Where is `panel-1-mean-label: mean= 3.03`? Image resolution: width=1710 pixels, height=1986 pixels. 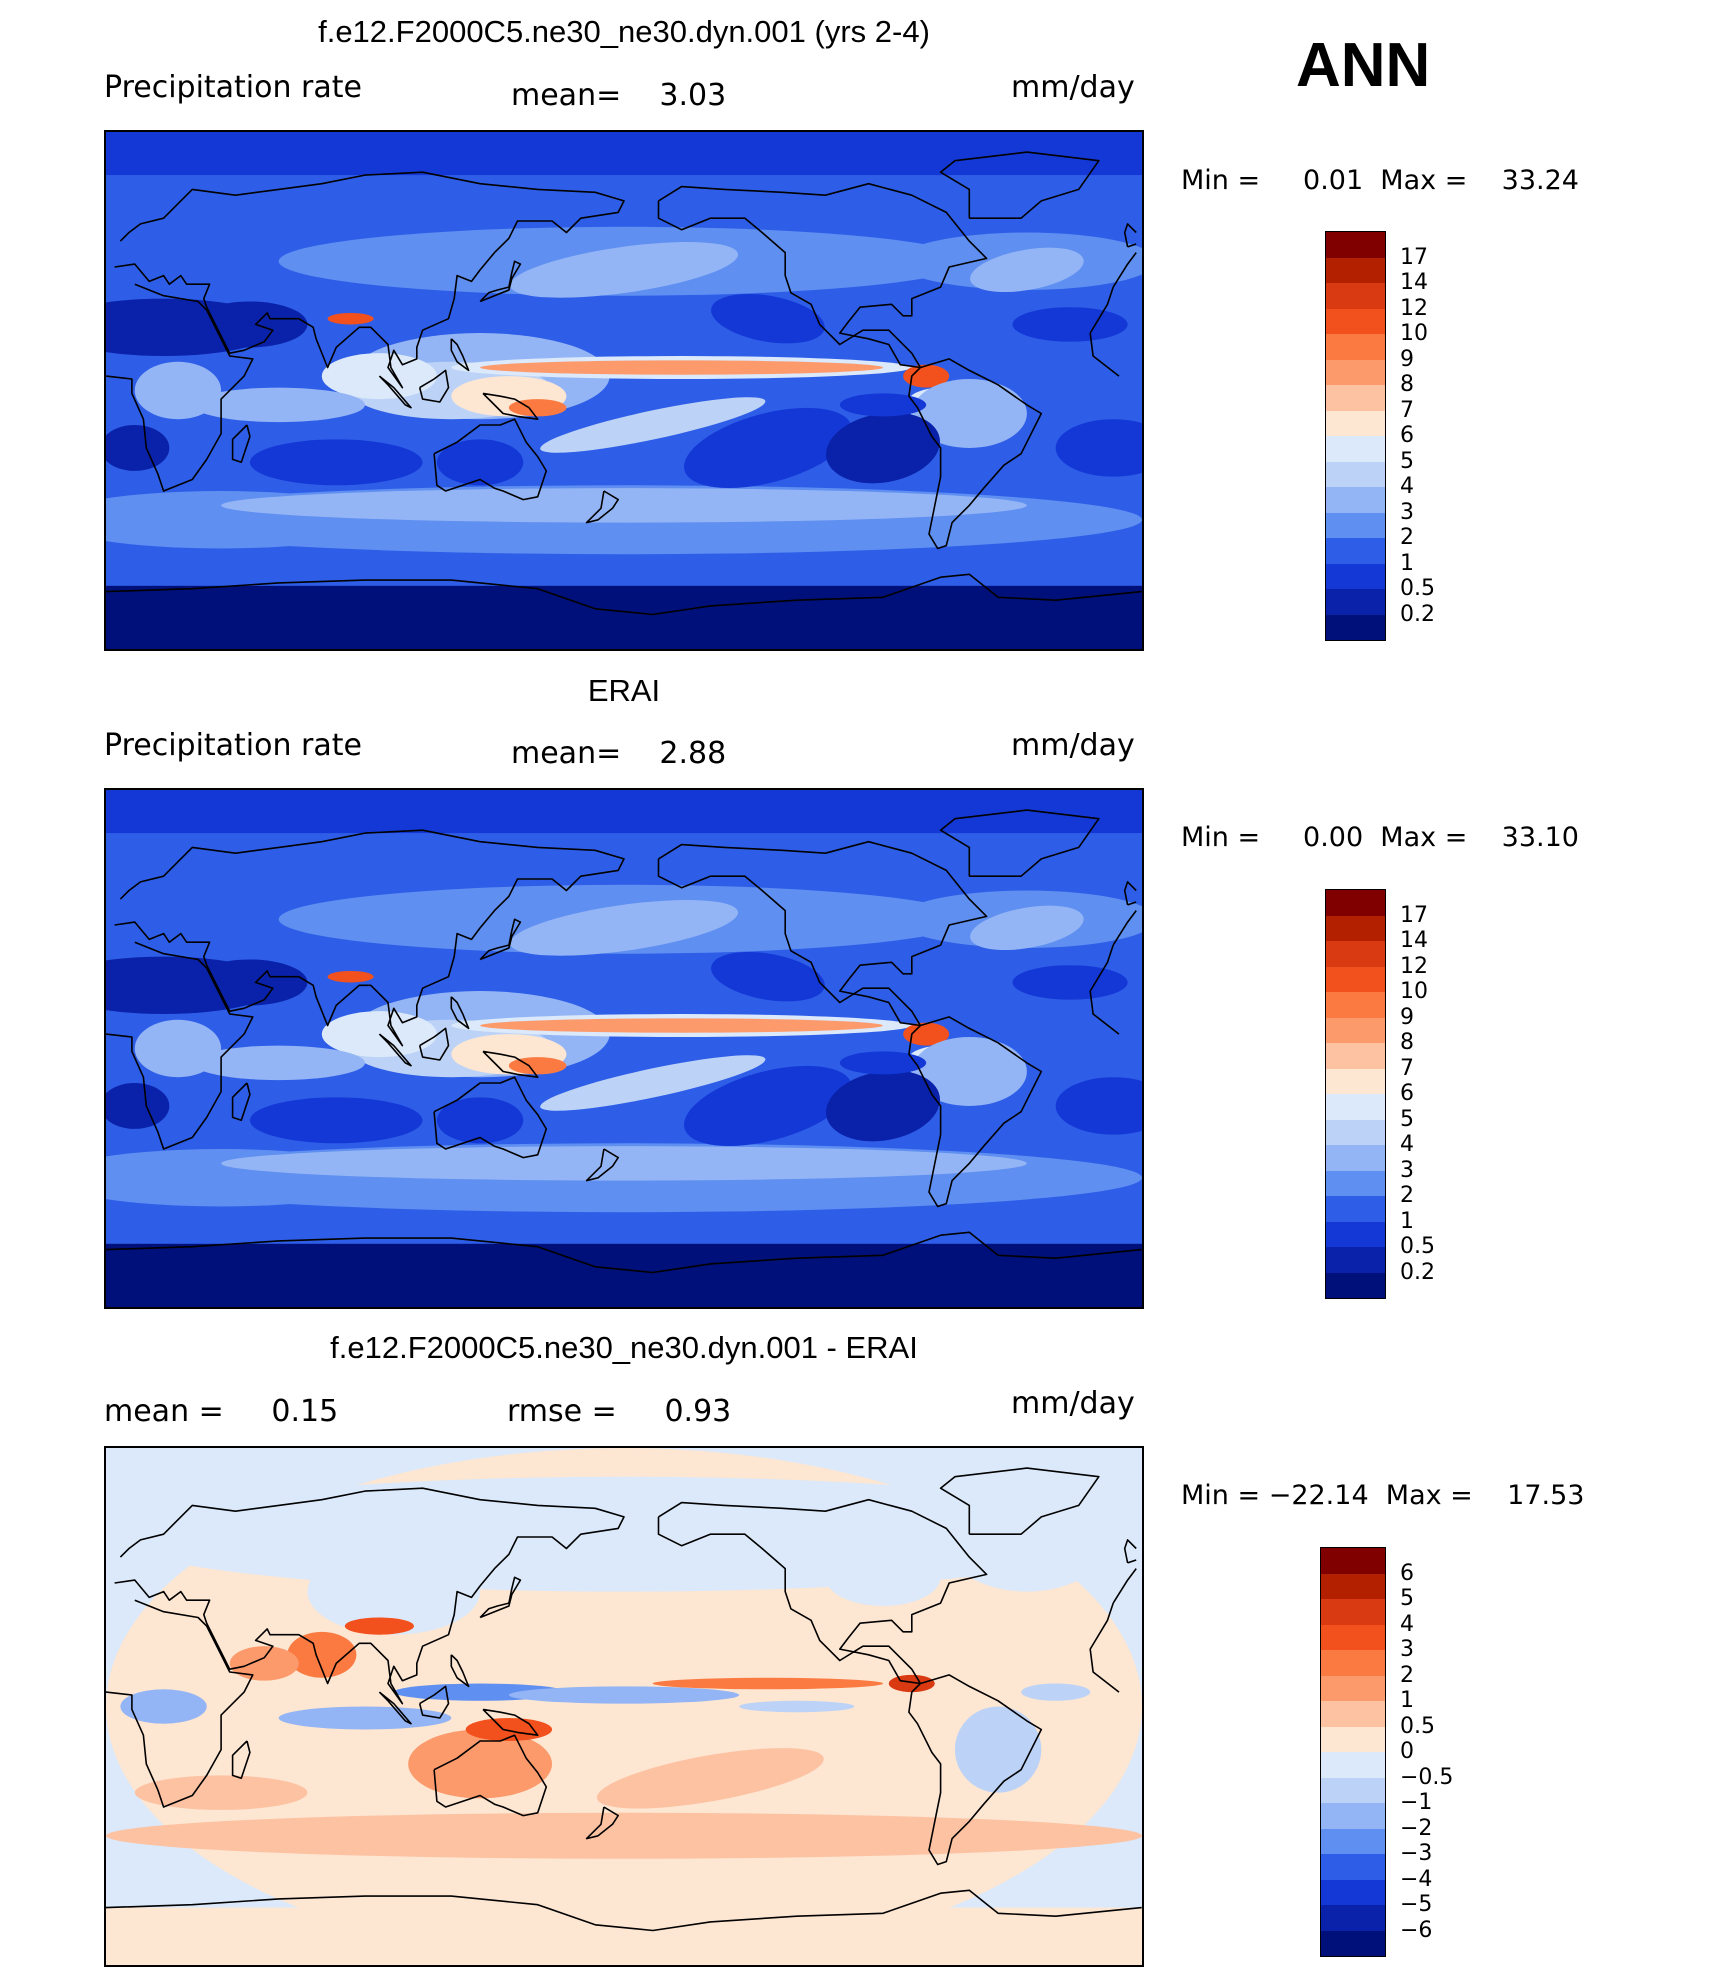 panel-1-mean-label: mean= 3.03 is located at coordinates (619, 95).